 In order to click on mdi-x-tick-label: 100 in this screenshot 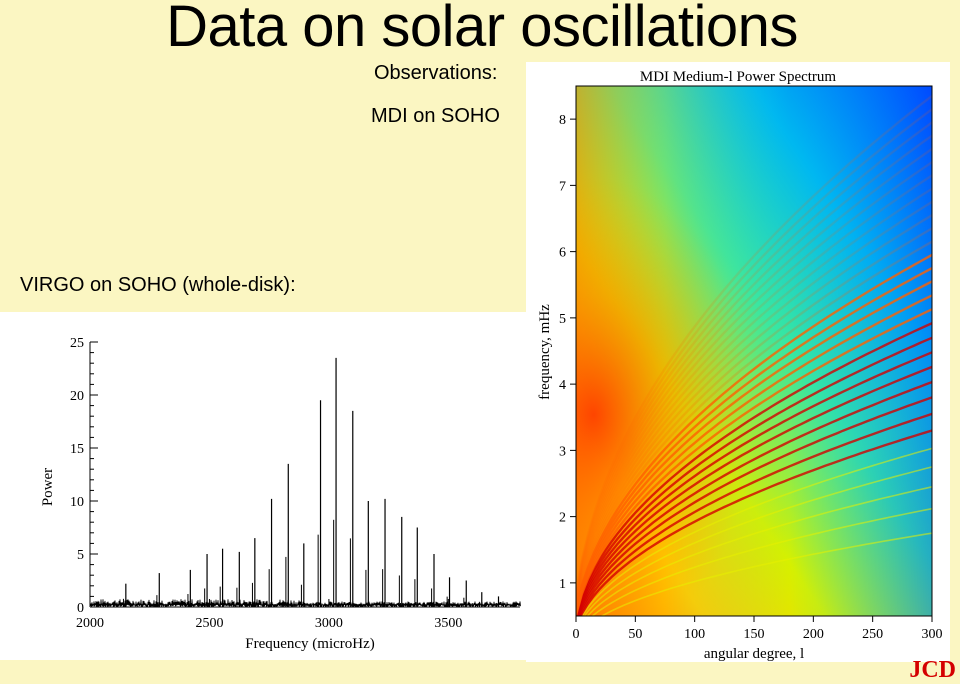, I will do `click(694, 634)`.